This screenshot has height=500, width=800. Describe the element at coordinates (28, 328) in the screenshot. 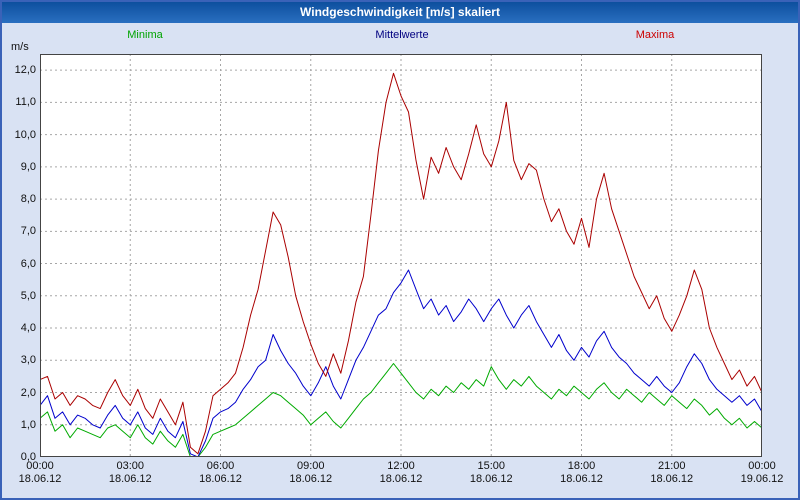

I see `y-tick-label: 4,0` at that location.